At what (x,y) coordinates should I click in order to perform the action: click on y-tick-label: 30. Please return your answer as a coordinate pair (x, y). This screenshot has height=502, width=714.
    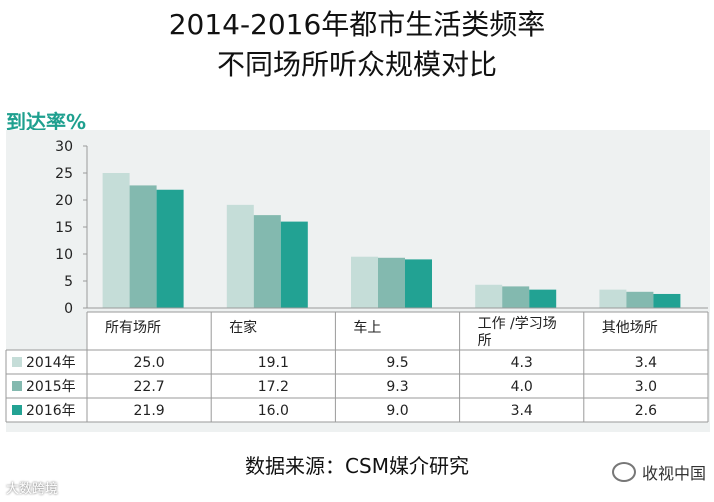
    Looking at the image, I should click on (64, 147).